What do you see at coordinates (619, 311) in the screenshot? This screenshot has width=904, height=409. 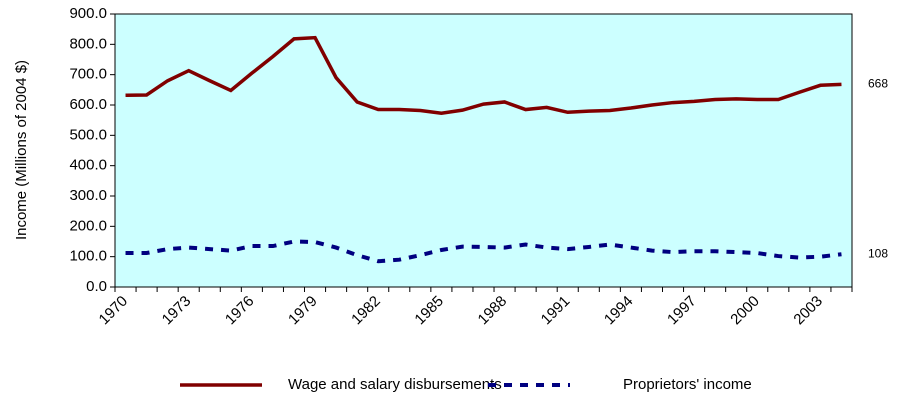 I see `x-tick-label: 1994` at bounding box center [619, 311].